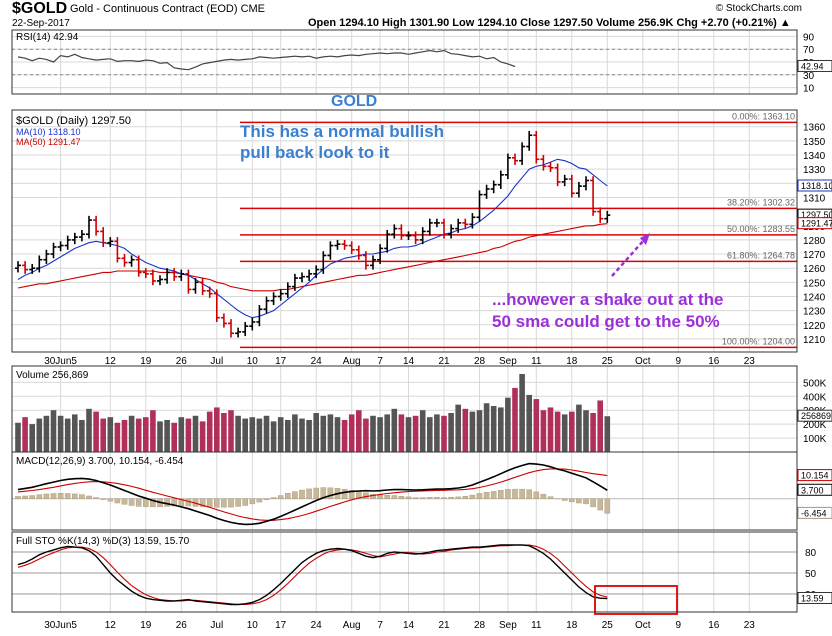 Image resolution: width=832 pixels, height=636 pixels. What do you see at coordinates (409, 625) in the screenshot?
I see `date-tick-label-bottom: 14` at bounding box center [409, 625].